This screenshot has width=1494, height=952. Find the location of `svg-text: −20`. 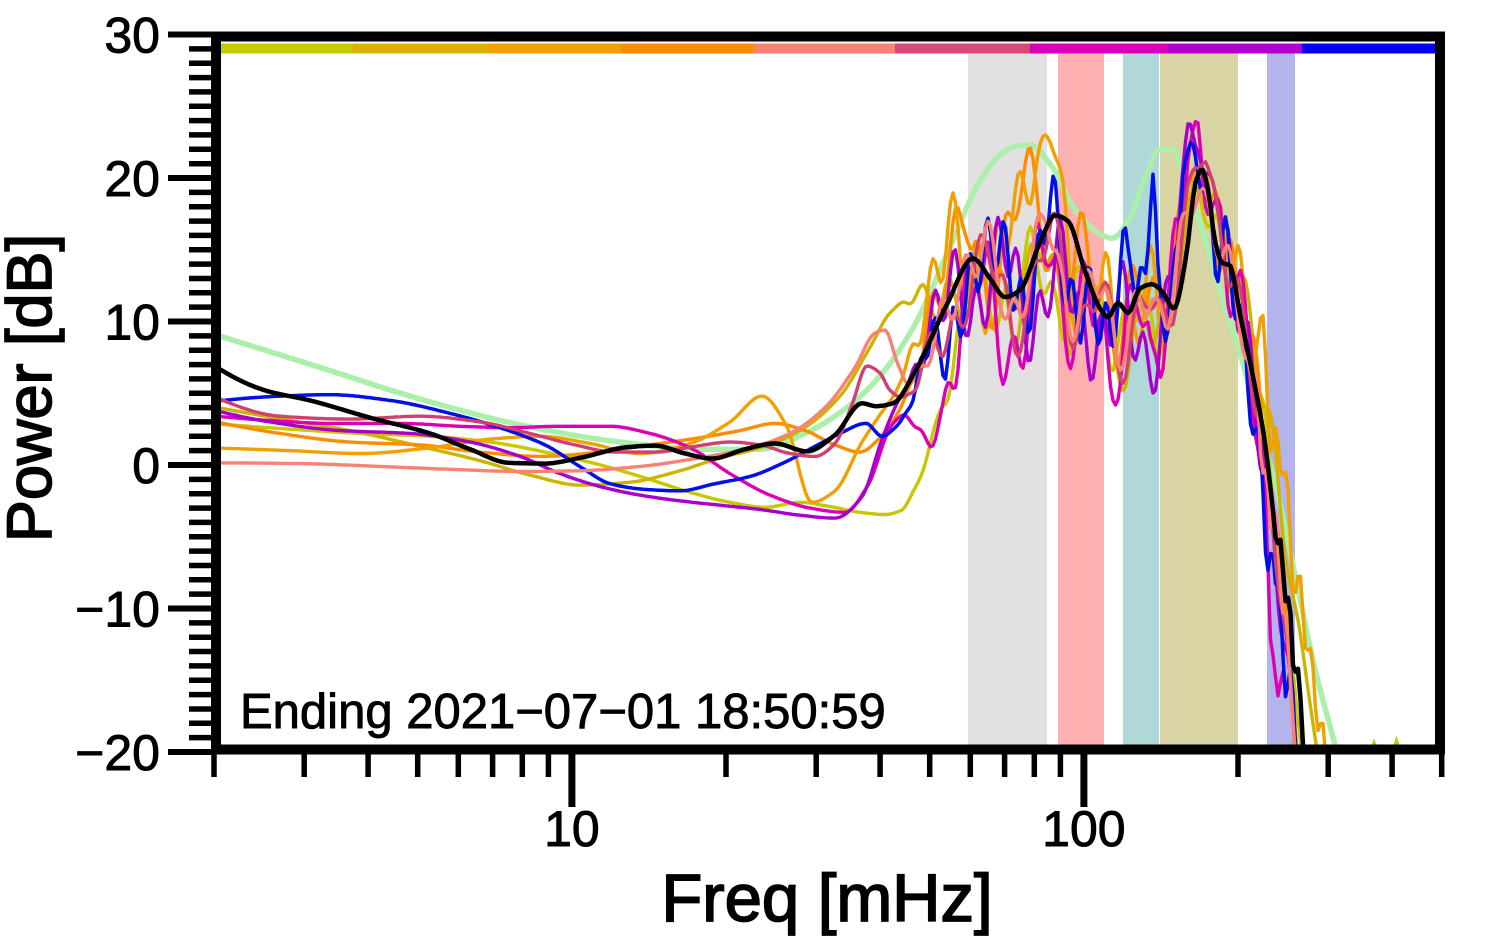

svg-text: −20 is located at coordinates (117, 753).